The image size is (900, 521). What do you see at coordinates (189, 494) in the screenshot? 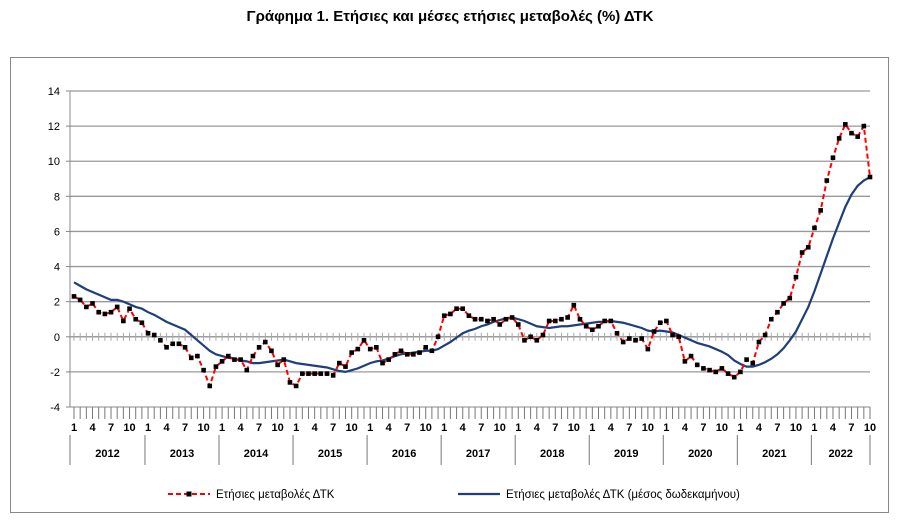
I see `legend-annual-marker` at bounding box center [189, 494].